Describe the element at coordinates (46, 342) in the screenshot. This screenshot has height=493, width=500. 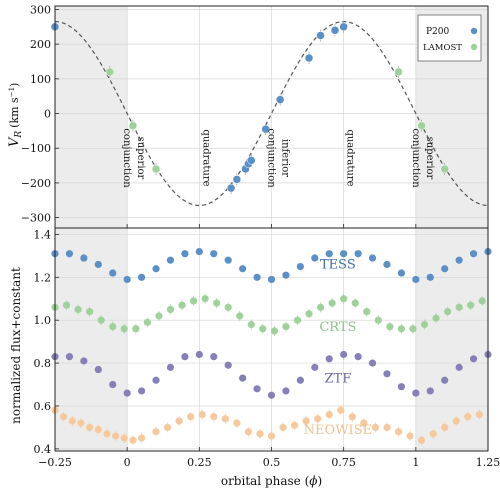
I see `bottom-y-ticks: 0.4 0.6 0.8 1.0 1.2 1.4` at that location.